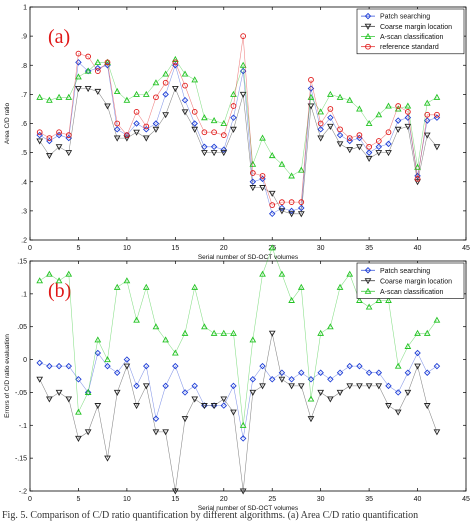  I want to click on y-tick-label: .3, so click(24, 211).